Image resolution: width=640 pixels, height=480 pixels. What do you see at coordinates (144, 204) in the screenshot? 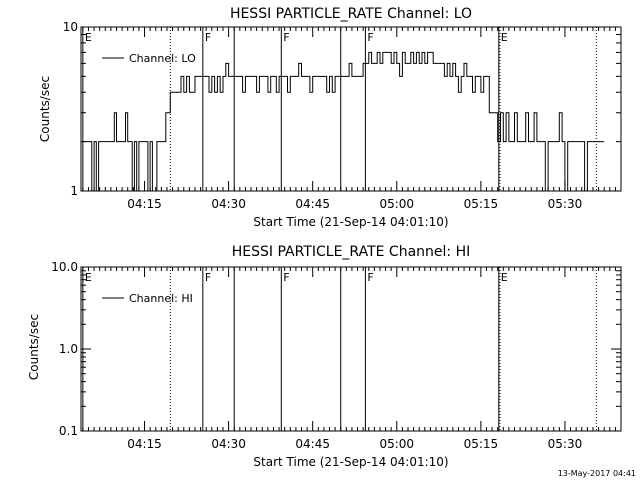
I see `panel-lo-xtick-label: 04:15` at bounding box center [144, 204].